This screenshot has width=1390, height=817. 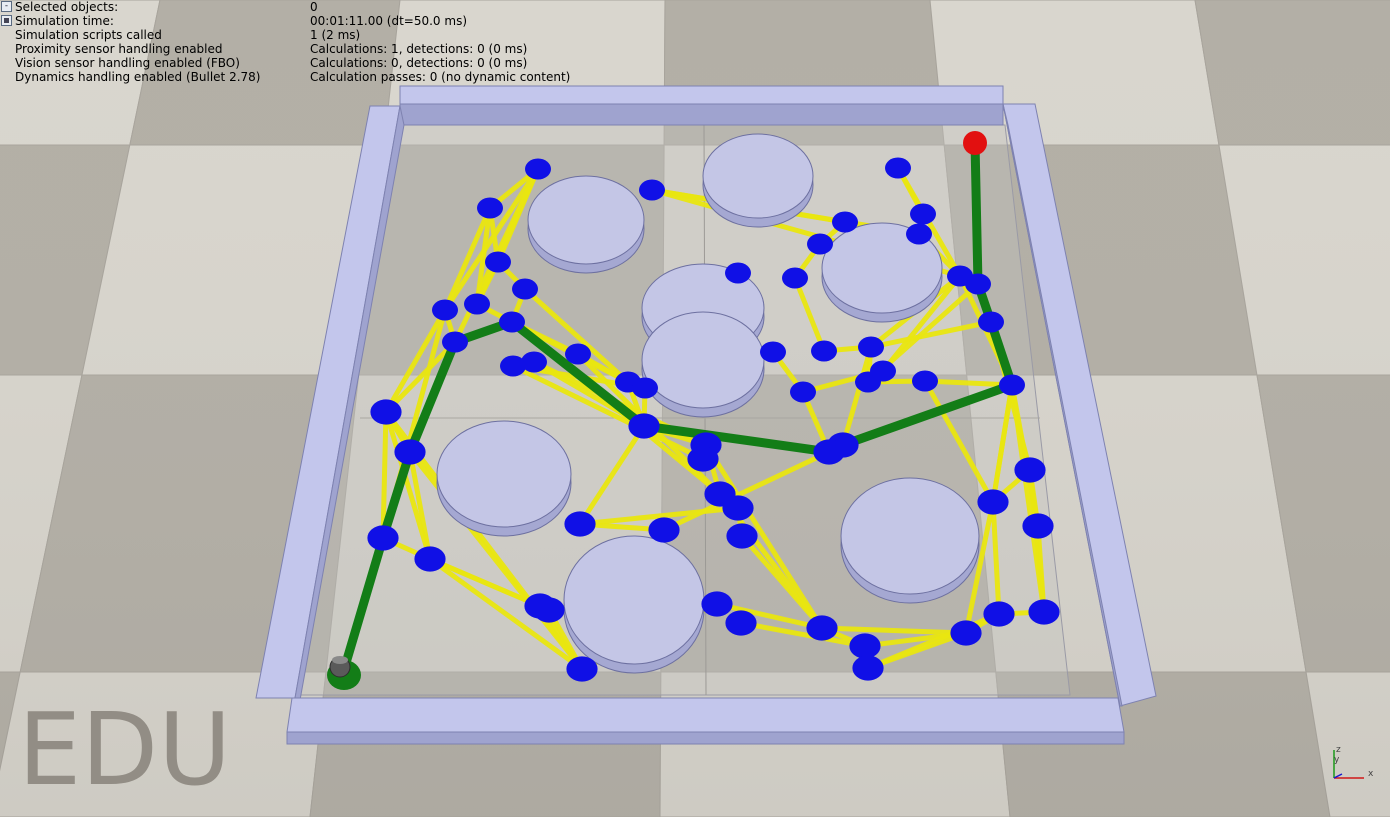 What do you see at coordinates (127, 63) in the screenshot?
I see `info-label: Vision sensor handling enabled (FBO)` at bounding box center [127, 63].